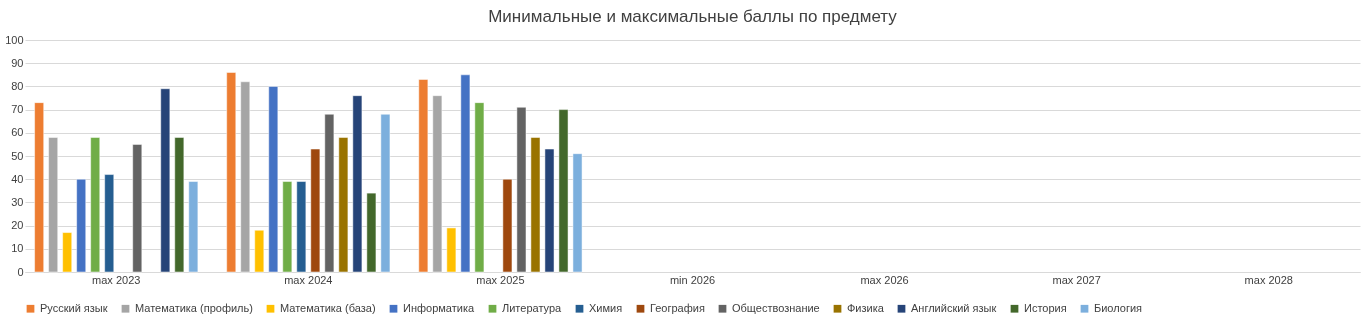  I want to click on y-tick-label: 80, so click(17, 85).